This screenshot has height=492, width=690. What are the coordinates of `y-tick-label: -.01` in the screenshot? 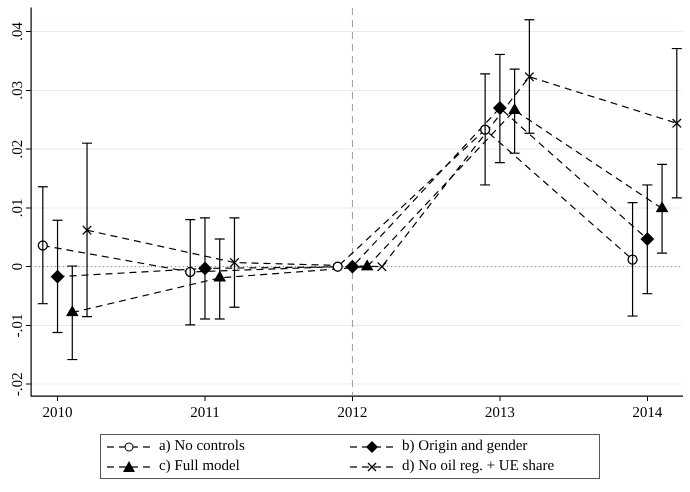 It's located at (18, 326).